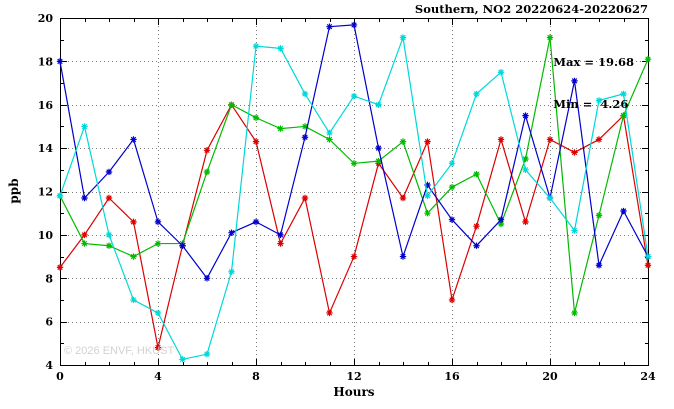 Image resolution: width=674 pixels, height=409 pixels. I want to click on x-tick-label: 8, so click(256, 376).